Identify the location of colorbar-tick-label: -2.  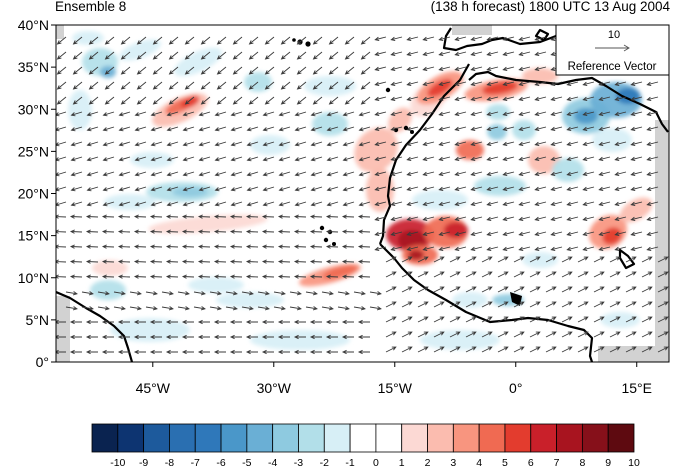
(324, 463).